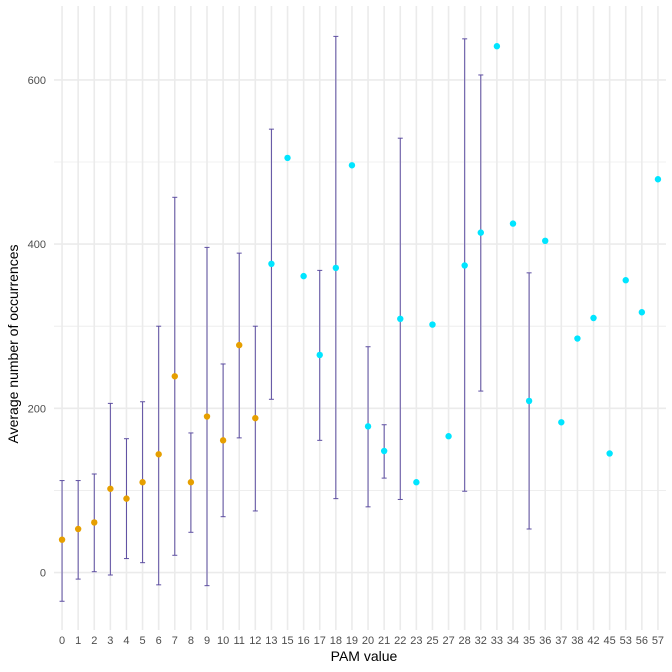 The width and height of the screenshot is (672, 672). Describe the element at coordinates (238, 641) in the screenshot. I see `x-tick-label: 11` at that location.